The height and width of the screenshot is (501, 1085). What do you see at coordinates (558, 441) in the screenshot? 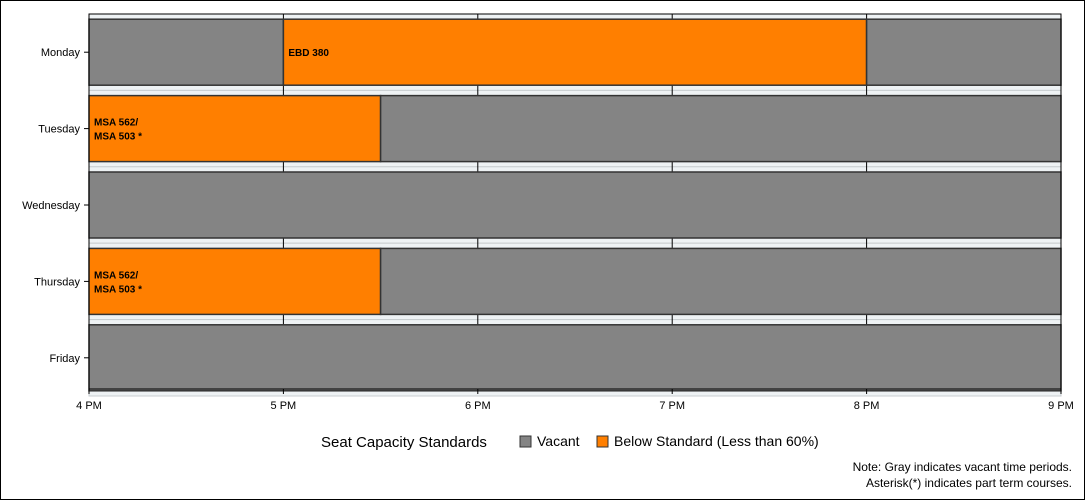
I see `legend-label-vacant: Vacant` at bounding box center [558, 441].